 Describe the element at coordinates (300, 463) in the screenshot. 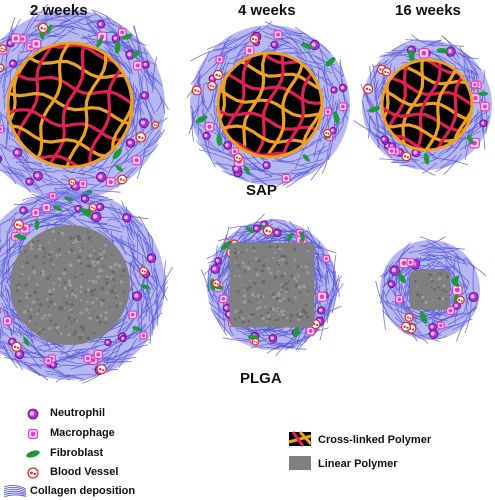

I see `linear-polymer-icon` at that location.